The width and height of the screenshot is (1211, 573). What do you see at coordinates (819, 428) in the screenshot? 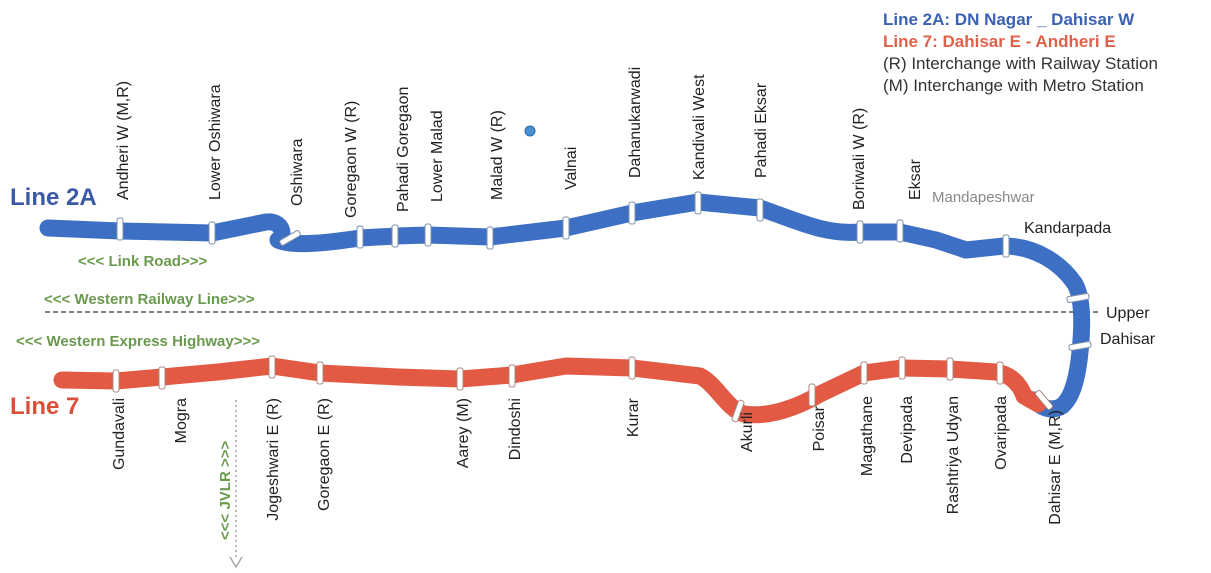
I see `station-label-7: Poisar` at bounding box center [819, 428].